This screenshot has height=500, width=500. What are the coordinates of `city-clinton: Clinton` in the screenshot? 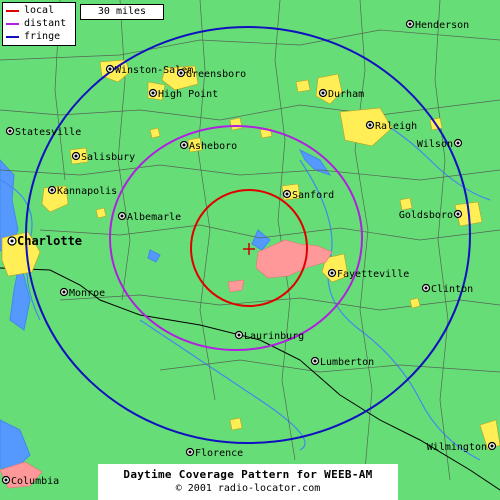 It's located at (447, 289).